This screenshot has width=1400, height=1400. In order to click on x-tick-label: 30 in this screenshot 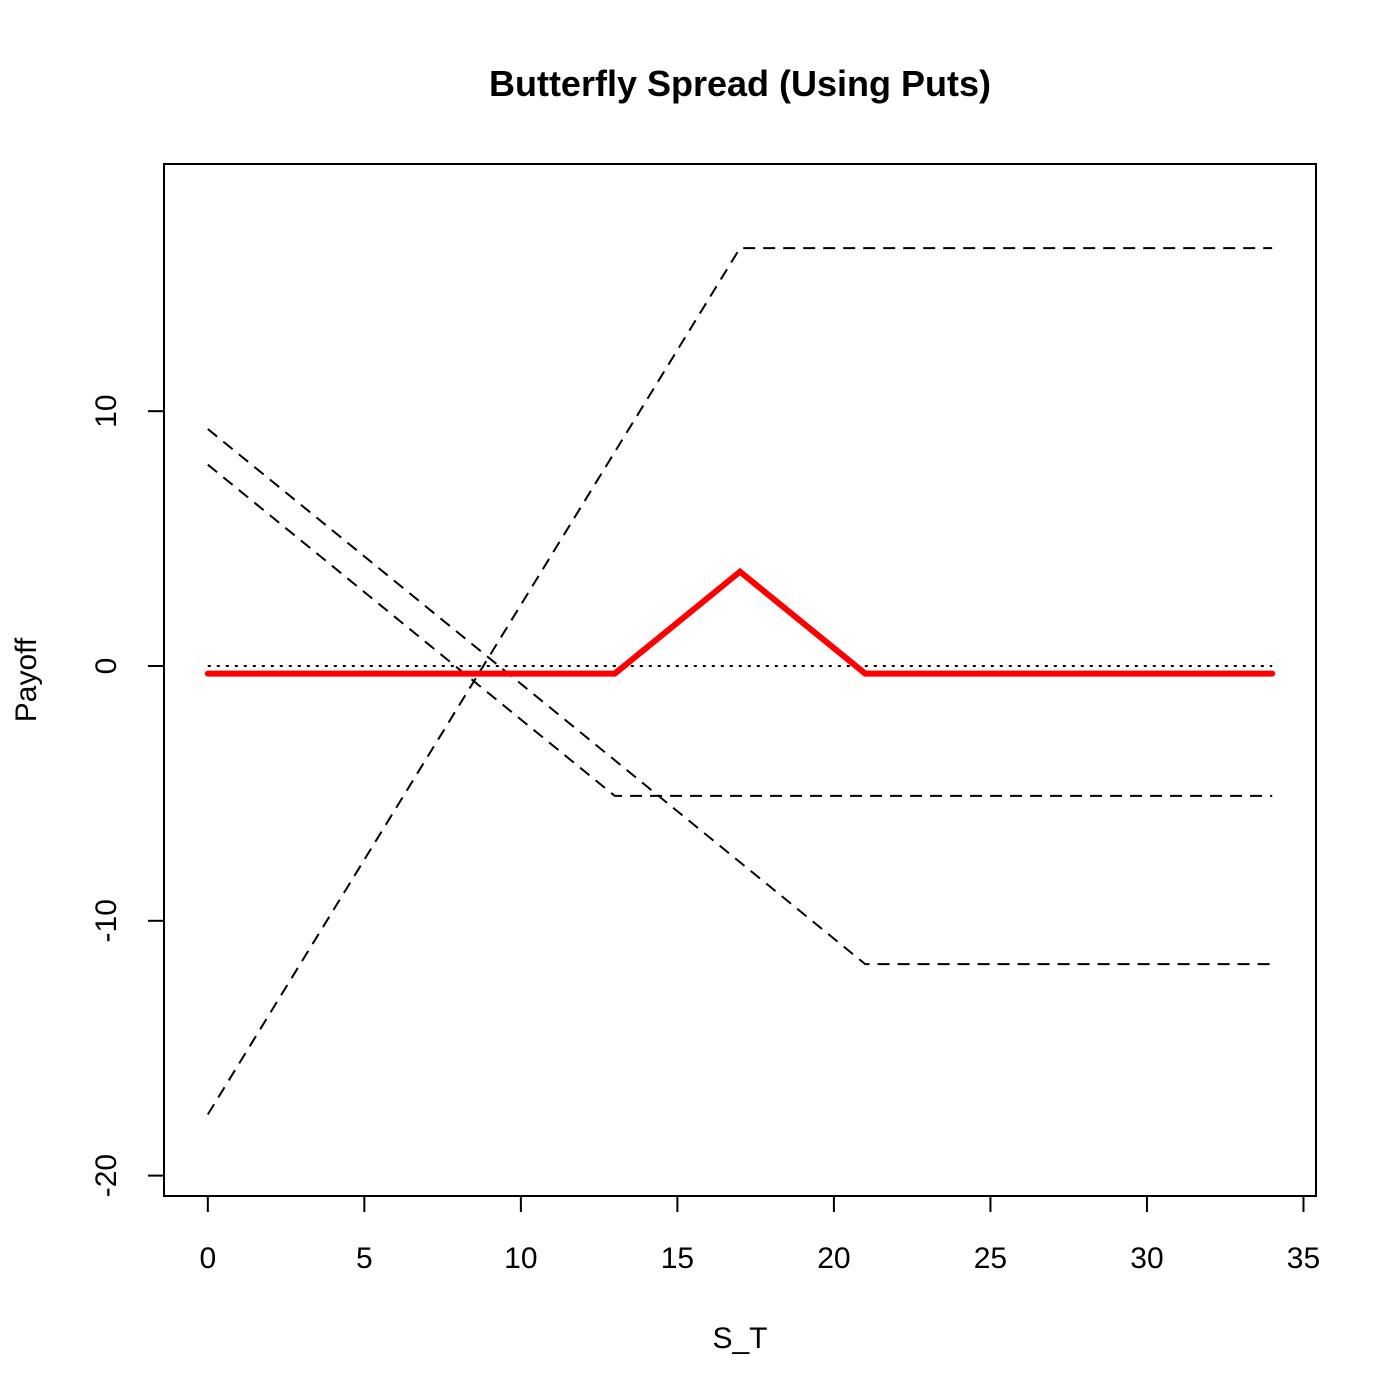, I will do `click(1146, 1258)`.